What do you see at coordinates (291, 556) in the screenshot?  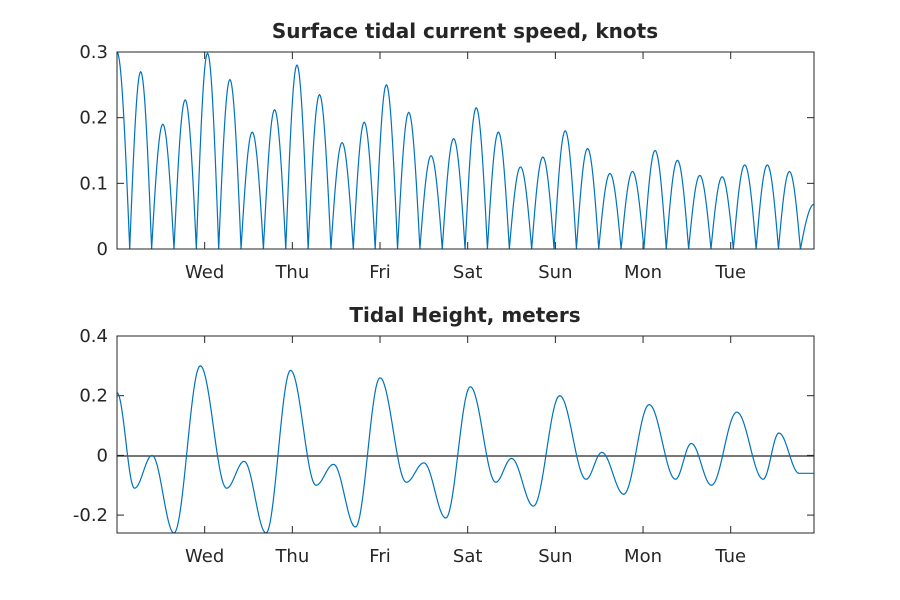 I see `tidal-height-xtick-label: Thu` at bounding box center [291, 556].